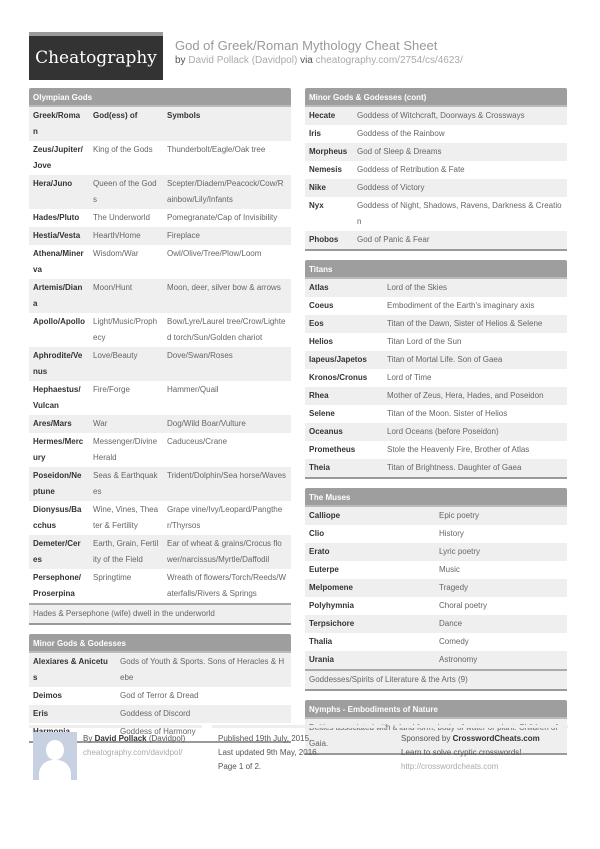  What do you see at coordinates (160, 236) in the screenshot?
I see `table-row: Hestia/Vesta Hearth/Home Fireplace` at bounding box center [160, 236].